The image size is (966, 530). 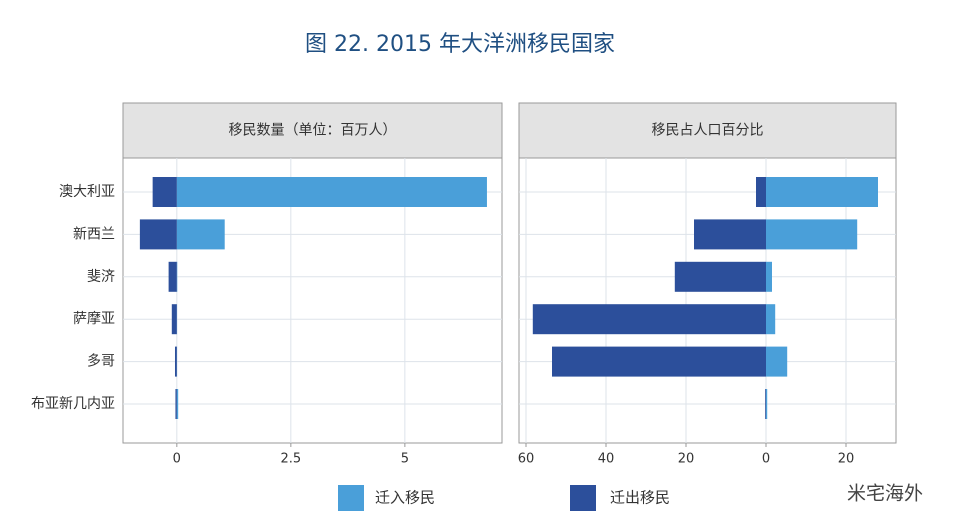 What do you see at coordinates (87, 192) in the screenshot?
I see `y-tick-label: 澳大利亚` at bounding box center [87, 192].